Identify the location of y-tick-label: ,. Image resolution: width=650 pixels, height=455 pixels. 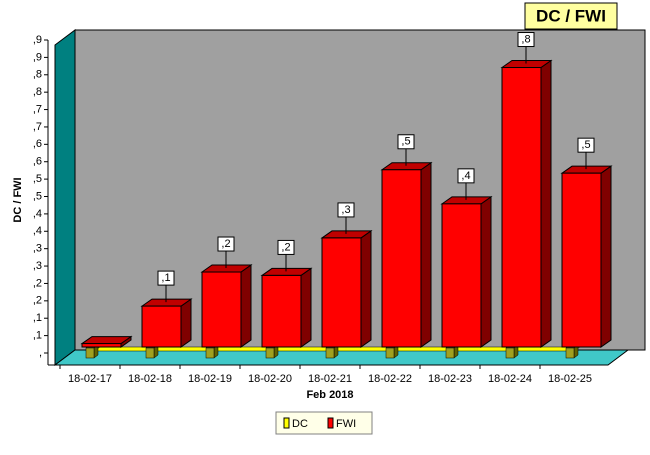
(40, 353).